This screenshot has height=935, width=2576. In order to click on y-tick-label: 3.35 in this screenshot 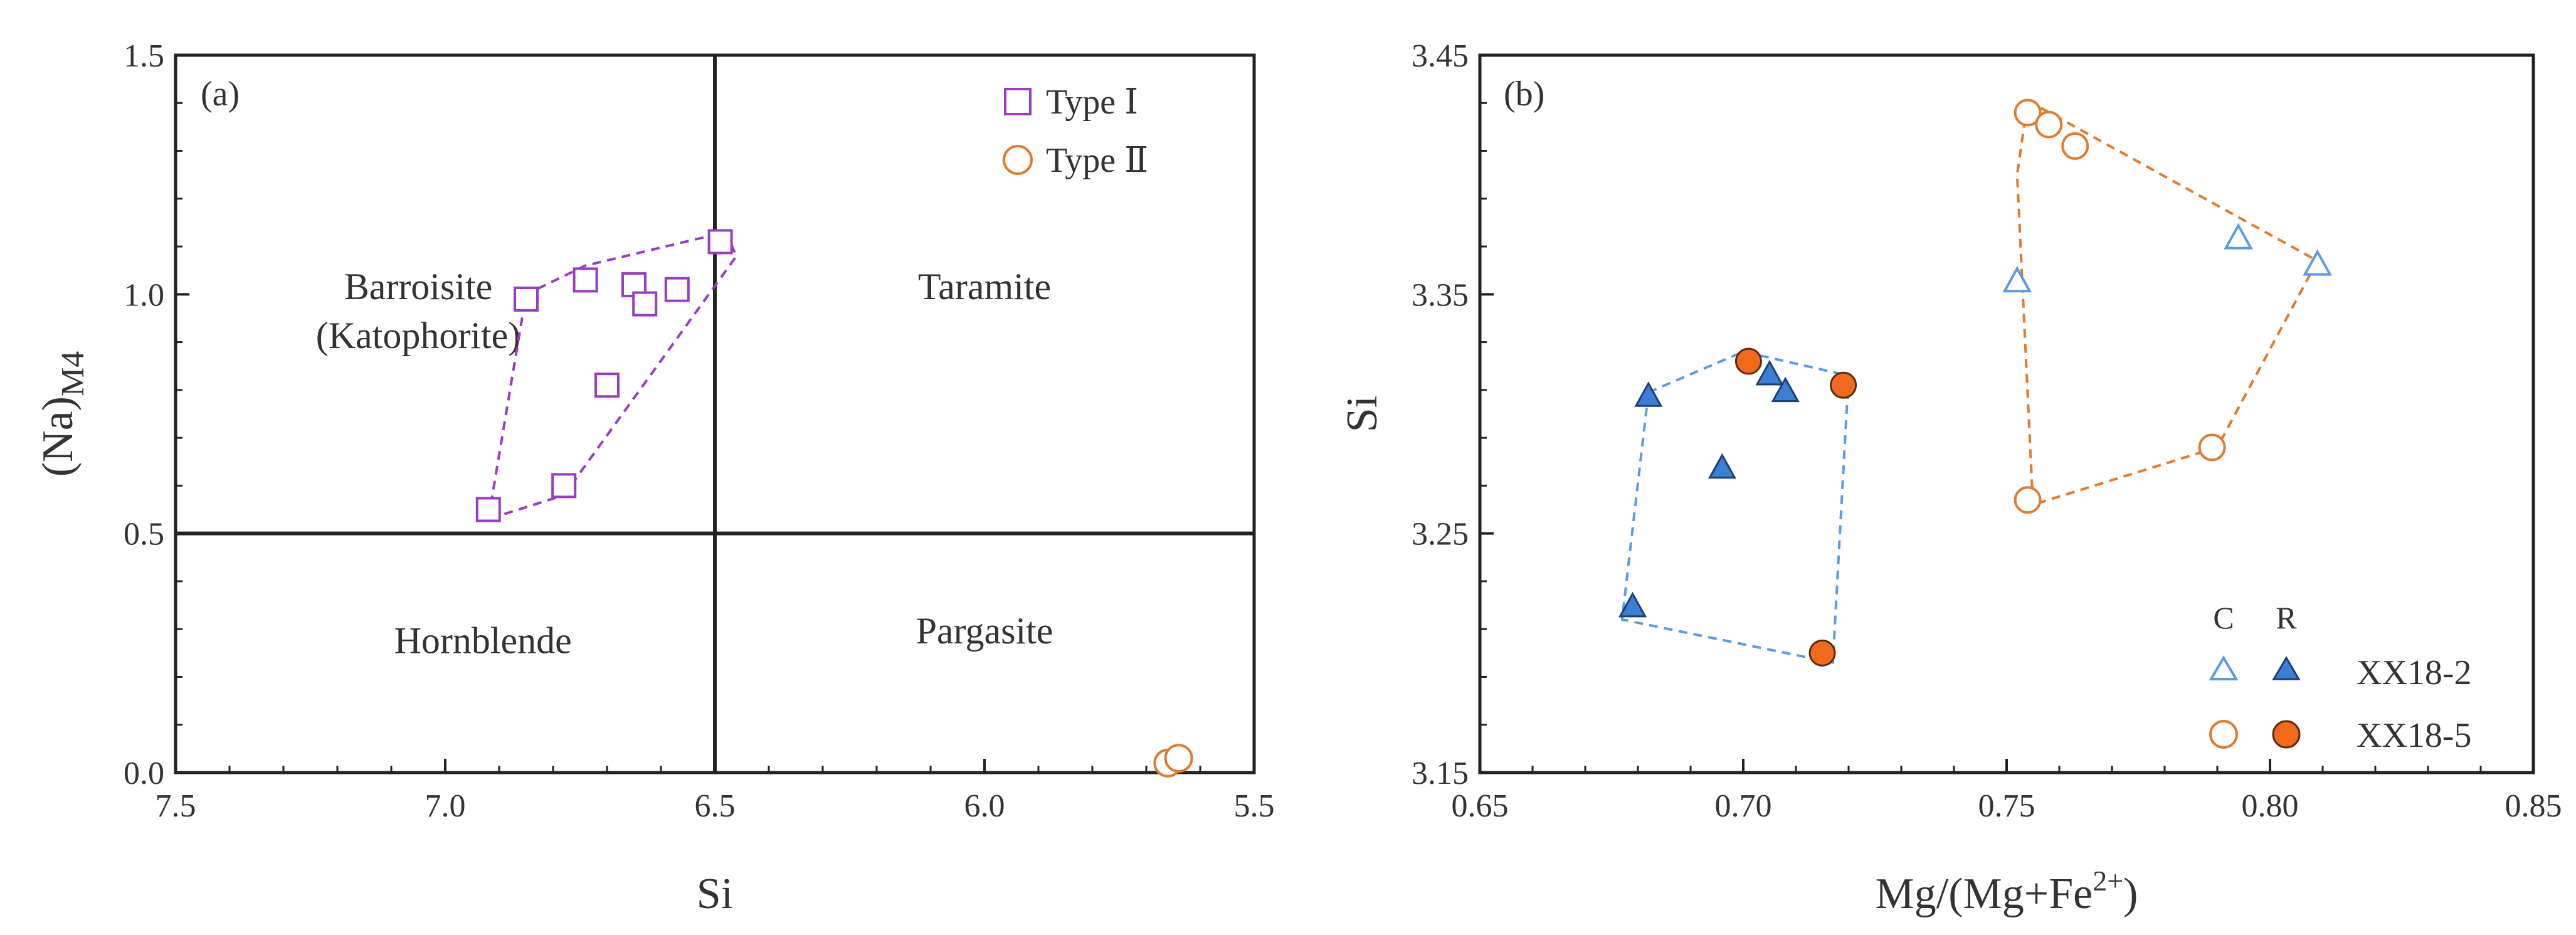, I will do `click(1440, 295)`.